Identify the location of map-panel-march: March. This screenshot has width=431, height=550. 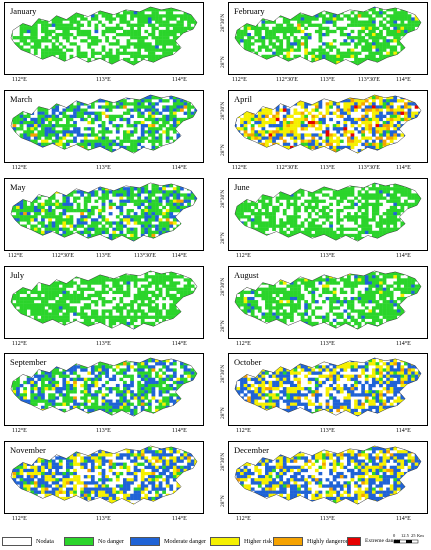
(104, 126).